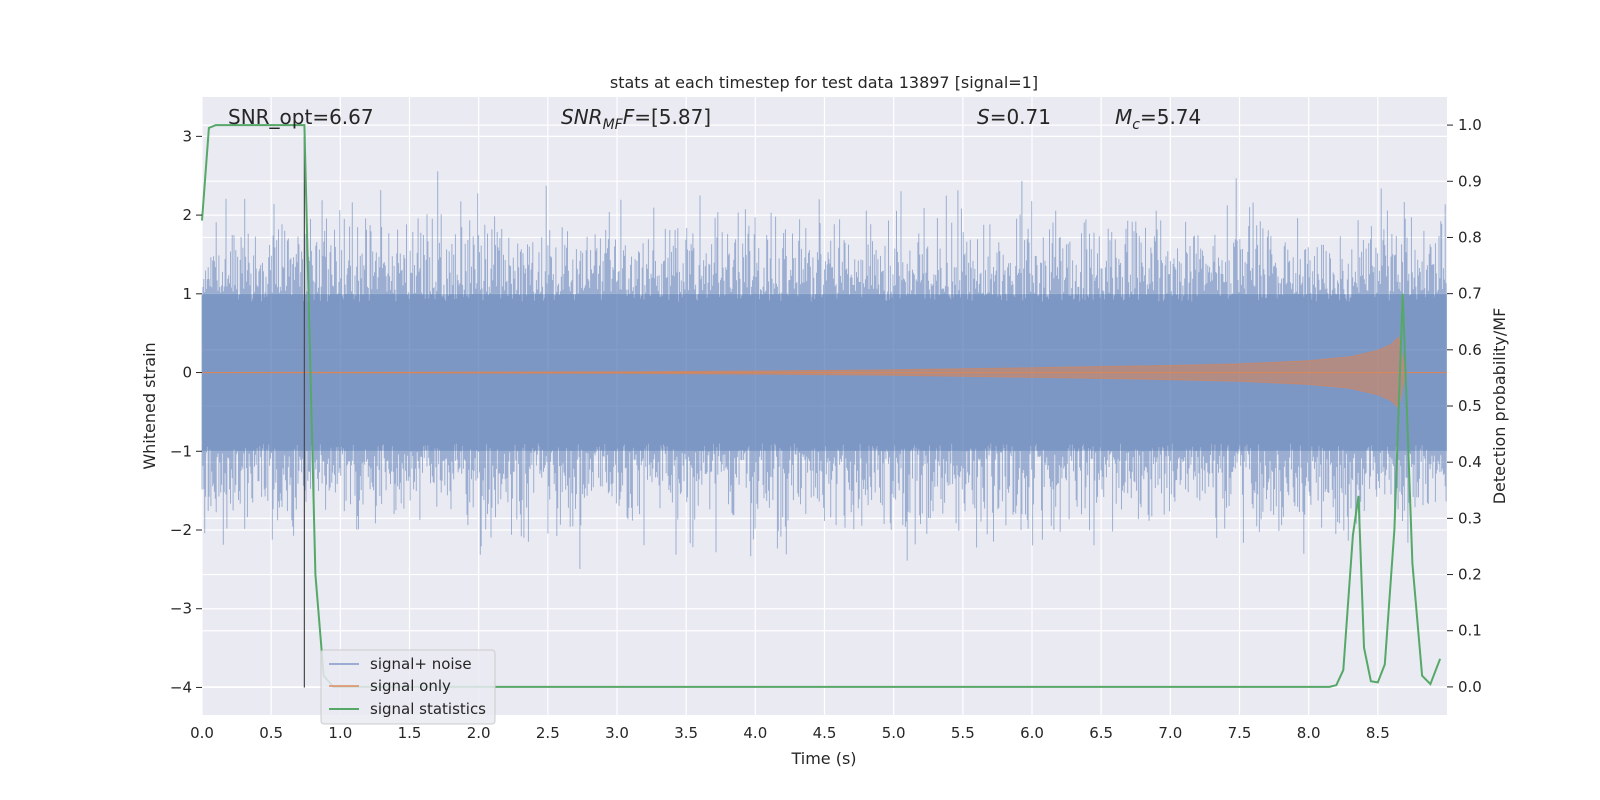  What do you see at coordinates (1170, 733) in the screenshot?
I see `x-tick-label: 7.0` at bounding box center [1170, 733].